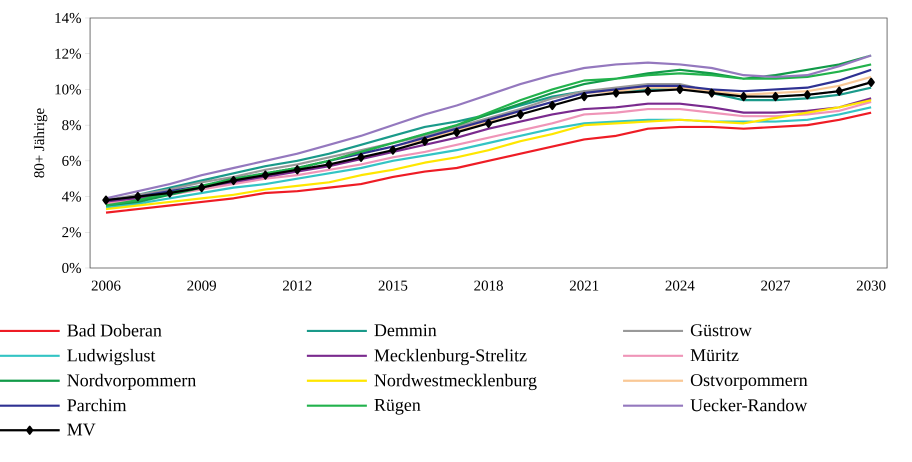 The height and width of the screenshot is (462, 912). I want to click on legend-label: Nordwestmecklenburg, so click(455, 382).